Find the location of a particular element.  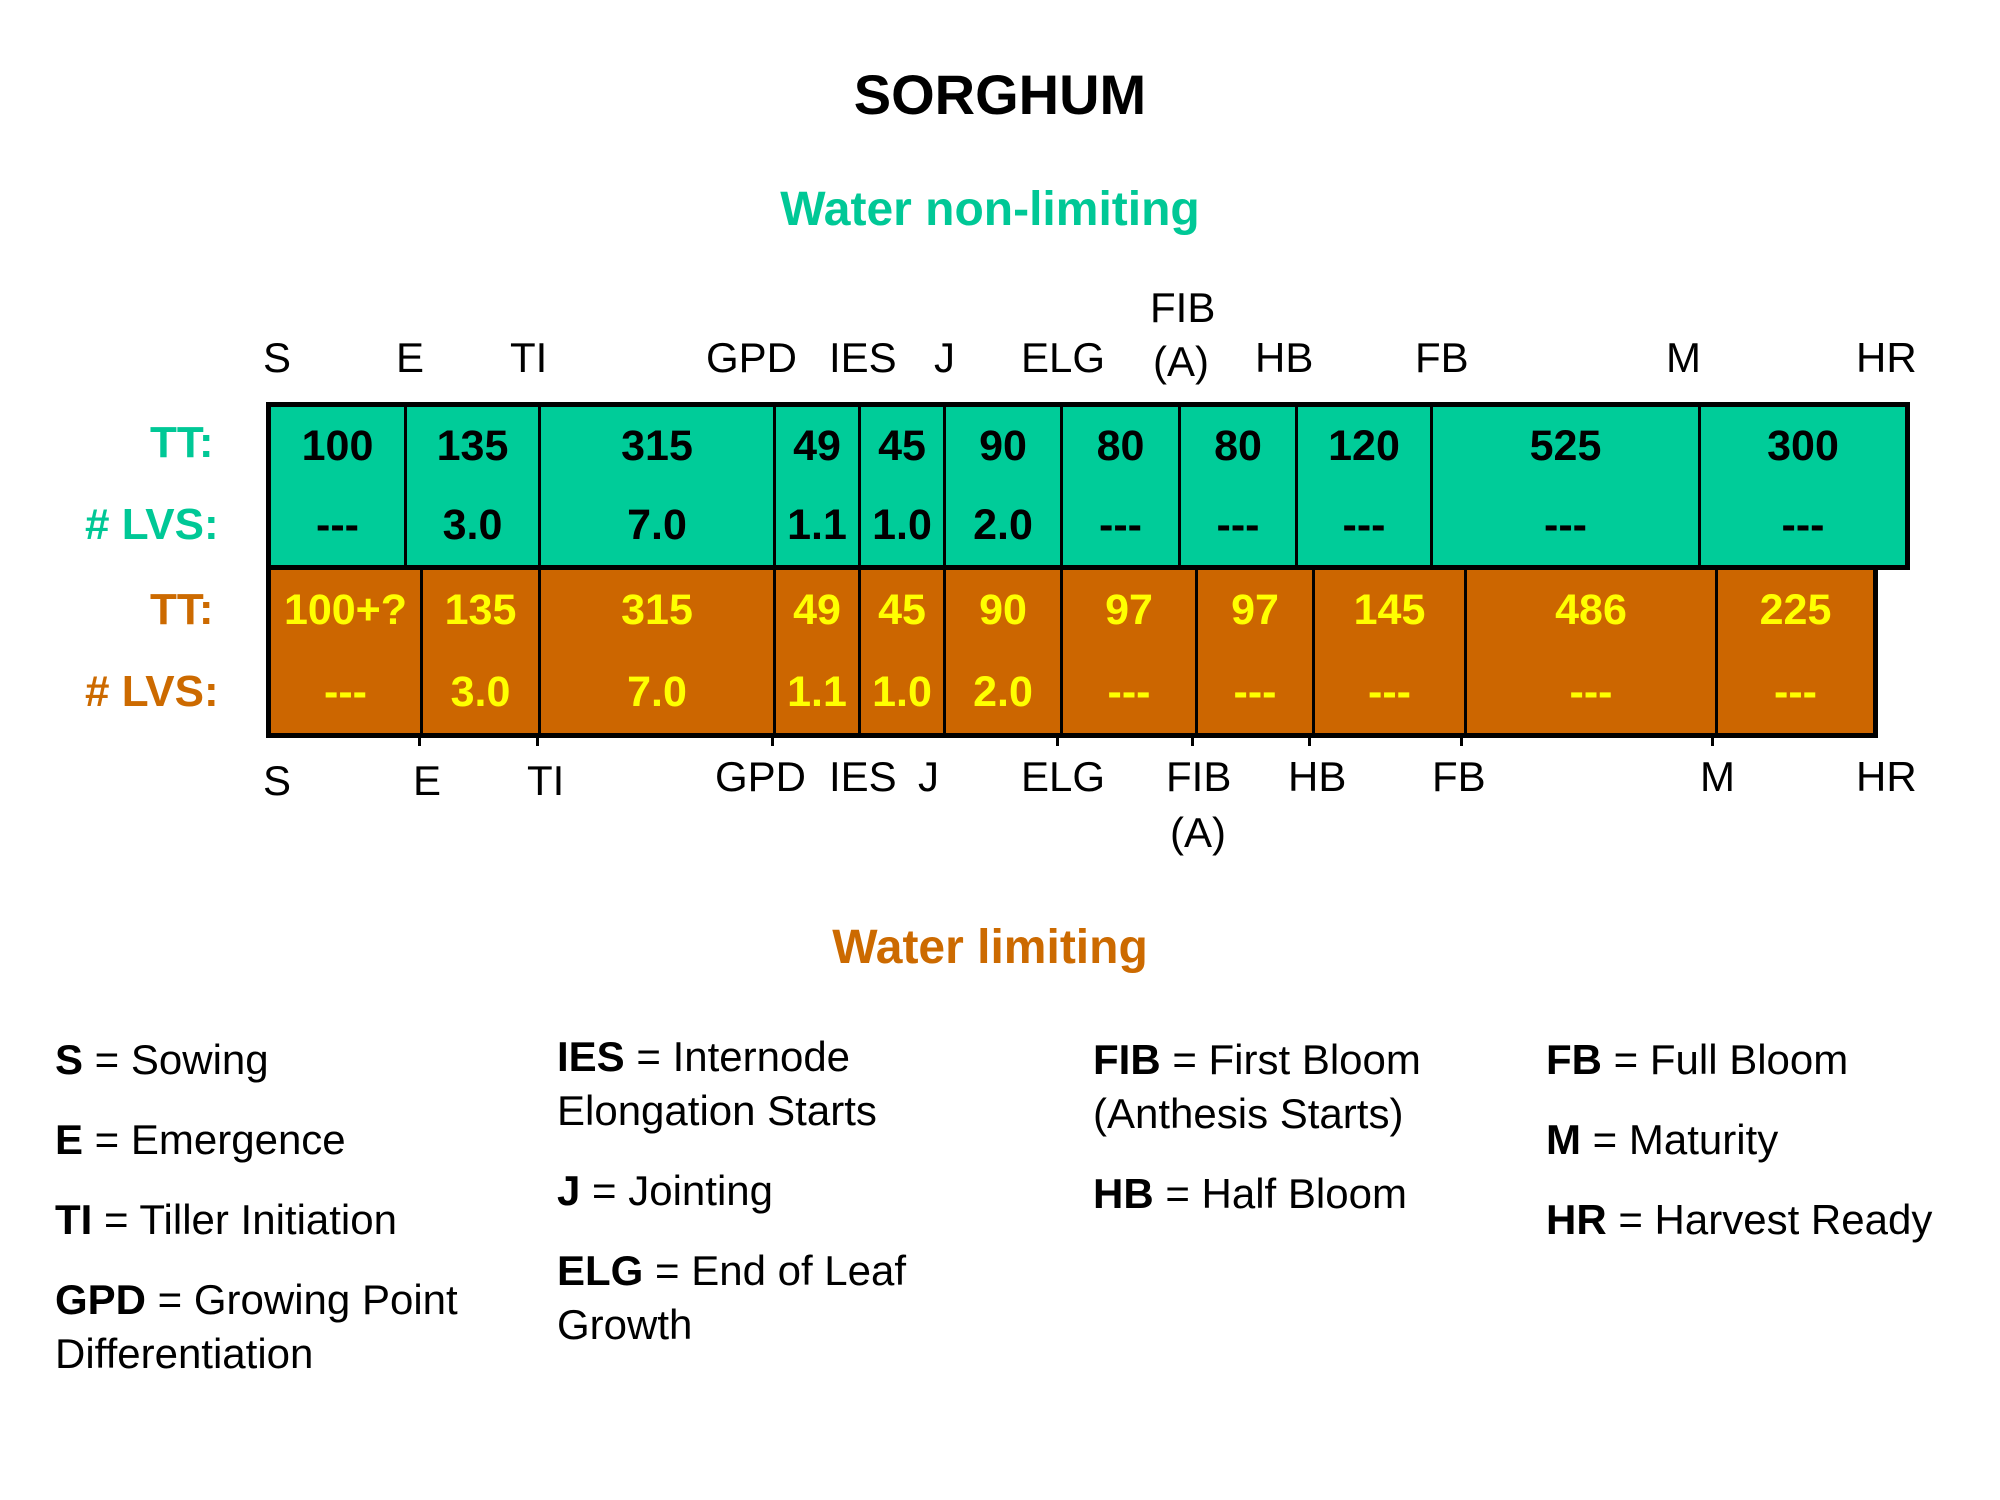

dry-lvs-label: # LVS: is located at coordinates (152, 691).